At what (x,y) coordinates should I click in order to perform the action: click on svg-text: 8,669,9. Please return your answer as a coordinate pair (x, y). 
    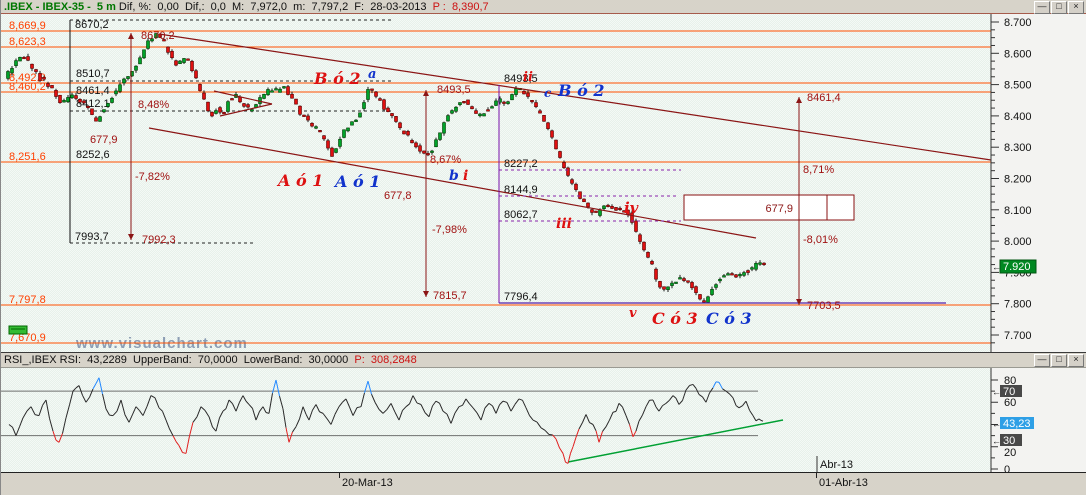
    Looking at the image, I should click on (27, 26).